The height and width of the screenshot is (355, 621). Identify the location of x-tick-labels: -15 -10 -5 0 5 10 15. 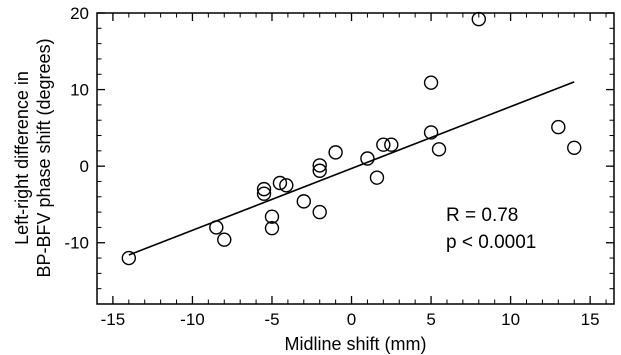
(350, 319).